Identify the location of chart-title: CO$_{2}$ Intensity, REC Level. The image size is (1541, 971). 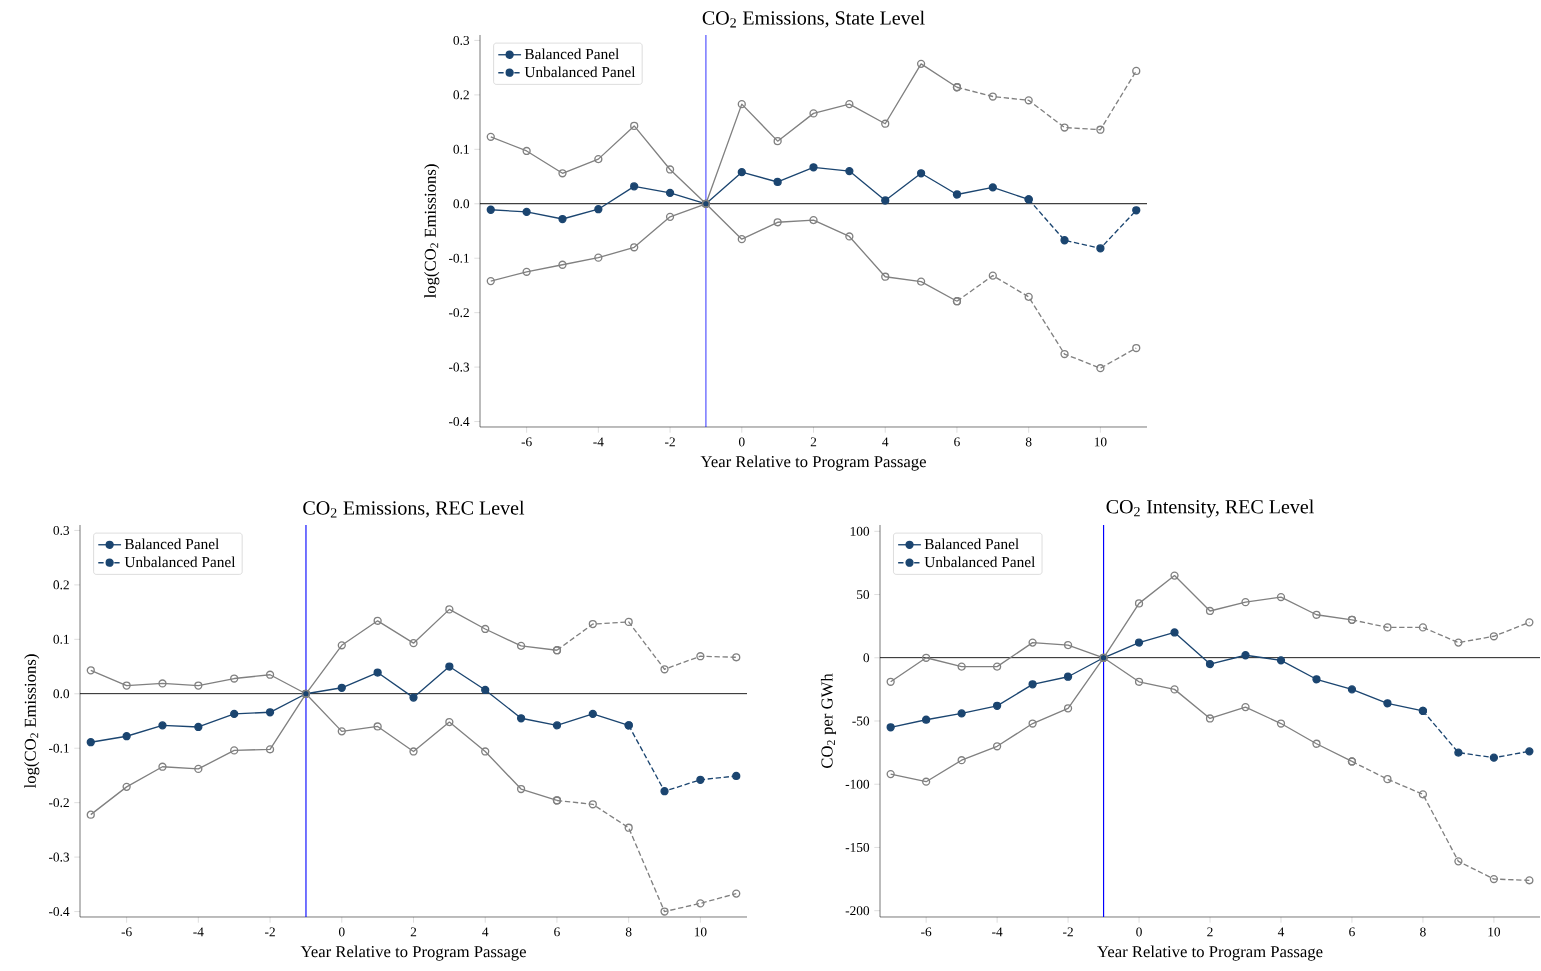
(1210, 508).